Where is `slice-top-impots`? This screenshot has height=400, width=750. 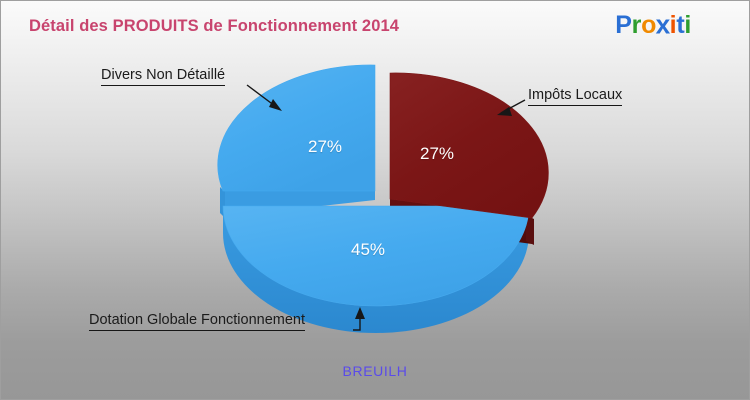
slice-top-impots is located at coordinates (469, 145).